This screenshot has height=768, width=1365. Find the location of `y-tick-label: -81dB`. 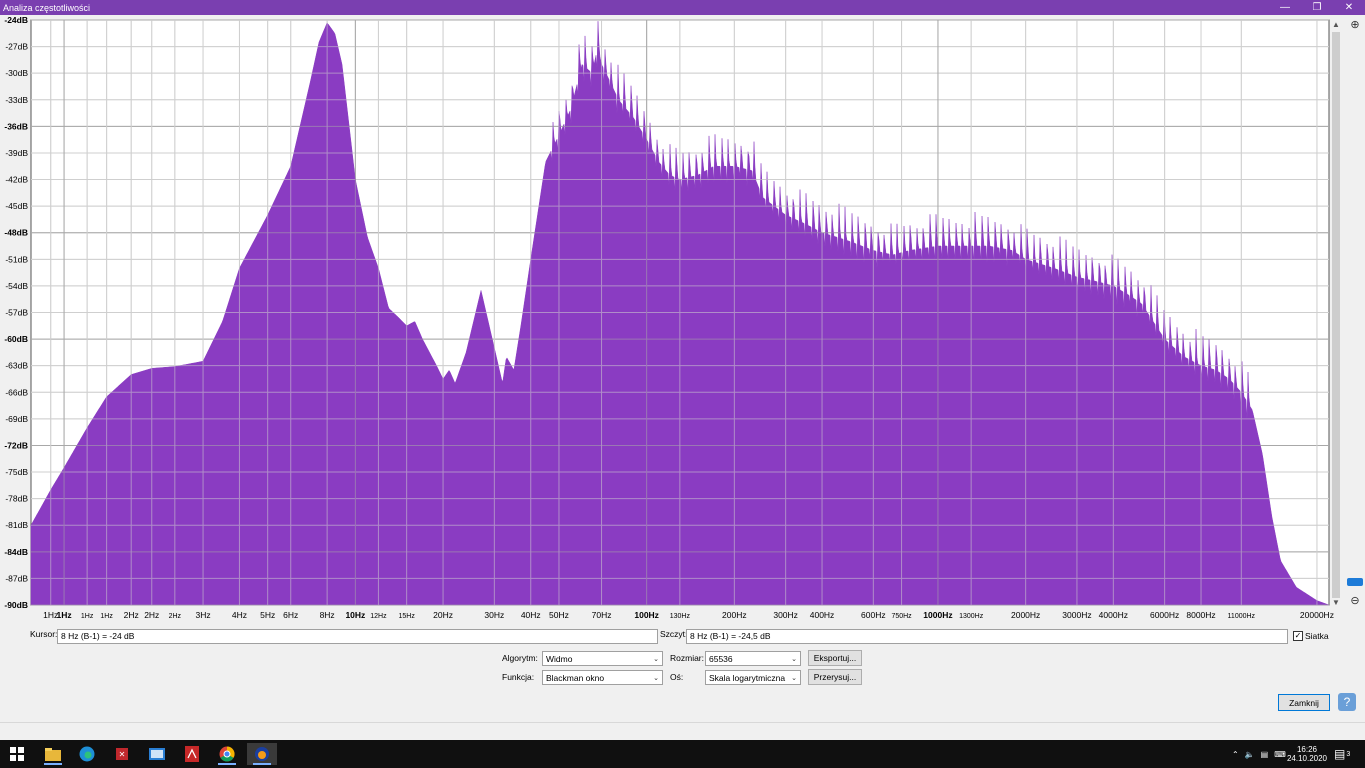

y-tick-label: -81dB is located at coordinates (16, 525).